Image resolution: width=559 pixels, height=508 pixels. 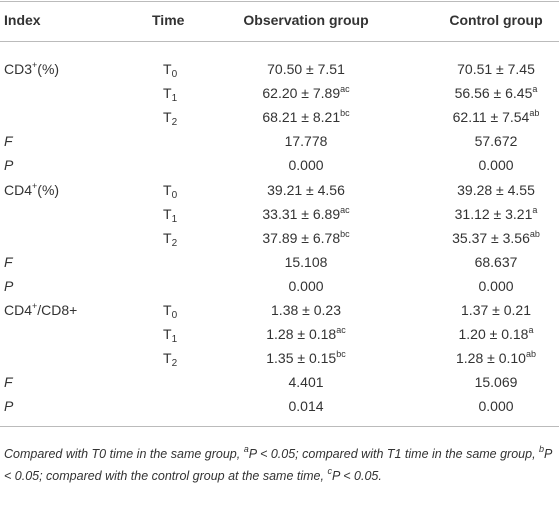 I want to click on text-run: P < 0.05., so click(x=356, y=476).